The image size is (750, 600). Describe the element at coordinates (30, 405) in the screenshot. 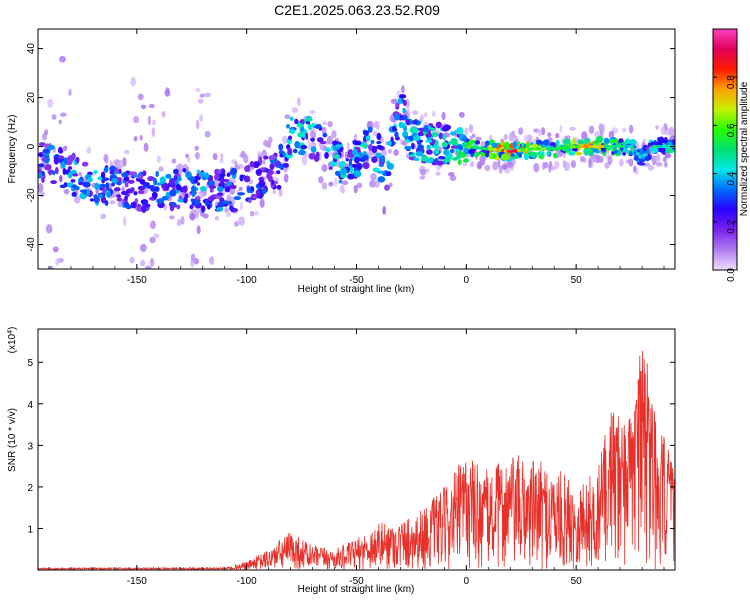

I see `snr-y-tick-label: 4` at that location.